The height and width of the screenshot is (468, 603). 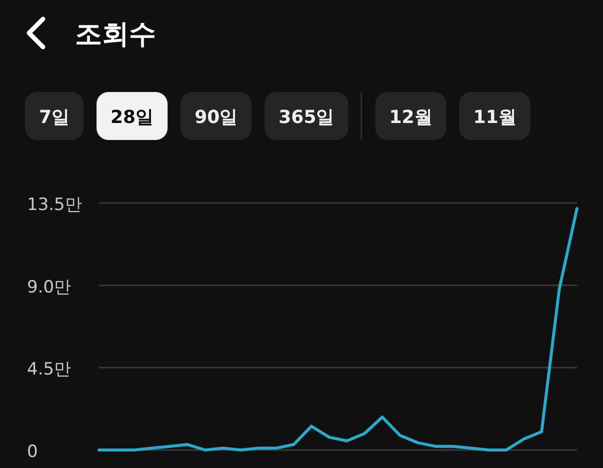 What do you see at coordinates (306, 117) in the screenshot?
I see `text: 365일` at bounding box center [306, 117].